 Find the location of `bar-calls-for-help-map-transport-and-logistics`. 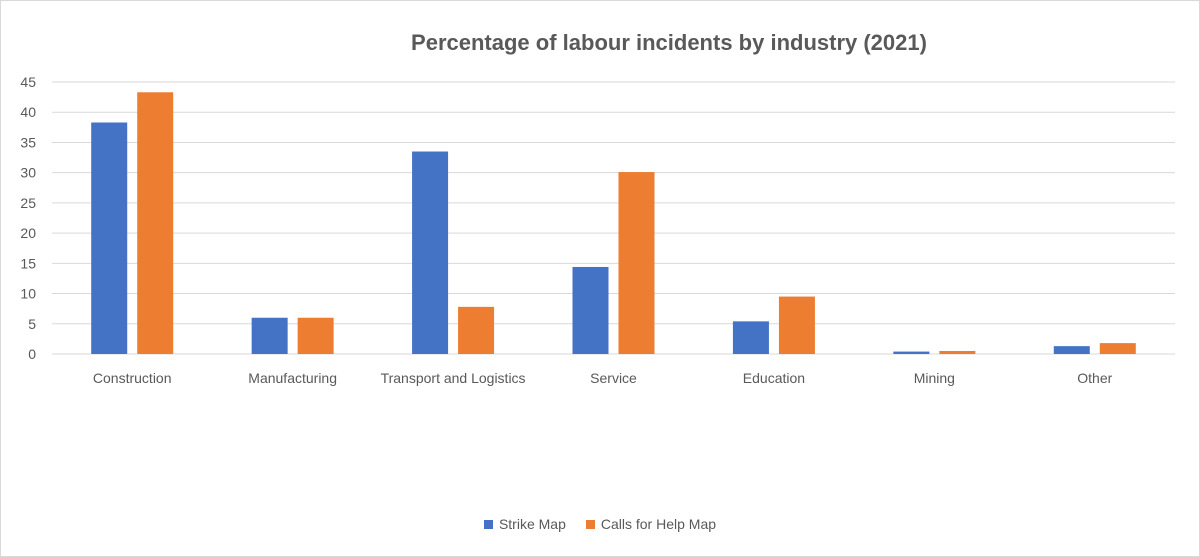

bar-calls-for-help-map-transport-and-logistics is located at coordinates (476, 330).